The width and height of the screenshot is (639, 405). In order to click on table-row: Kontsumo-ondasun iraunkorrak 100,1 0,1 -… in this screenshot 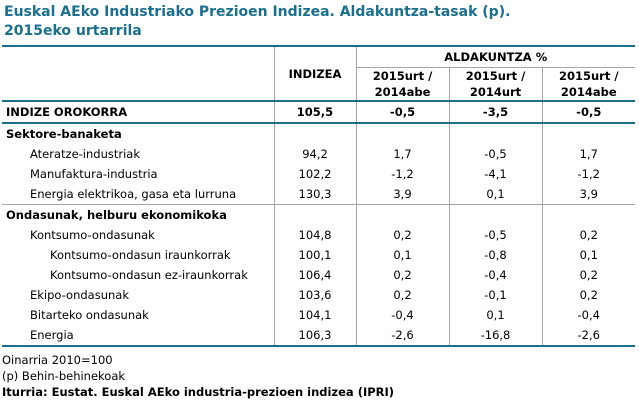, I will do `click(319, 255)`.